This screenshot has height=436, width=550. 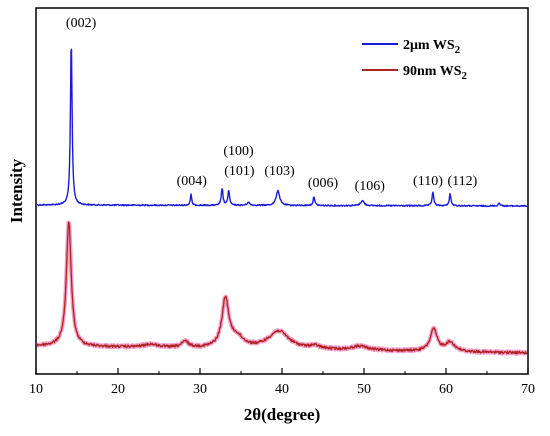 What do you see at coordinates (282, 414) in the screenshot?
I see `x-axis-title: 2θ(degree)` at bounding box center [282, 414].